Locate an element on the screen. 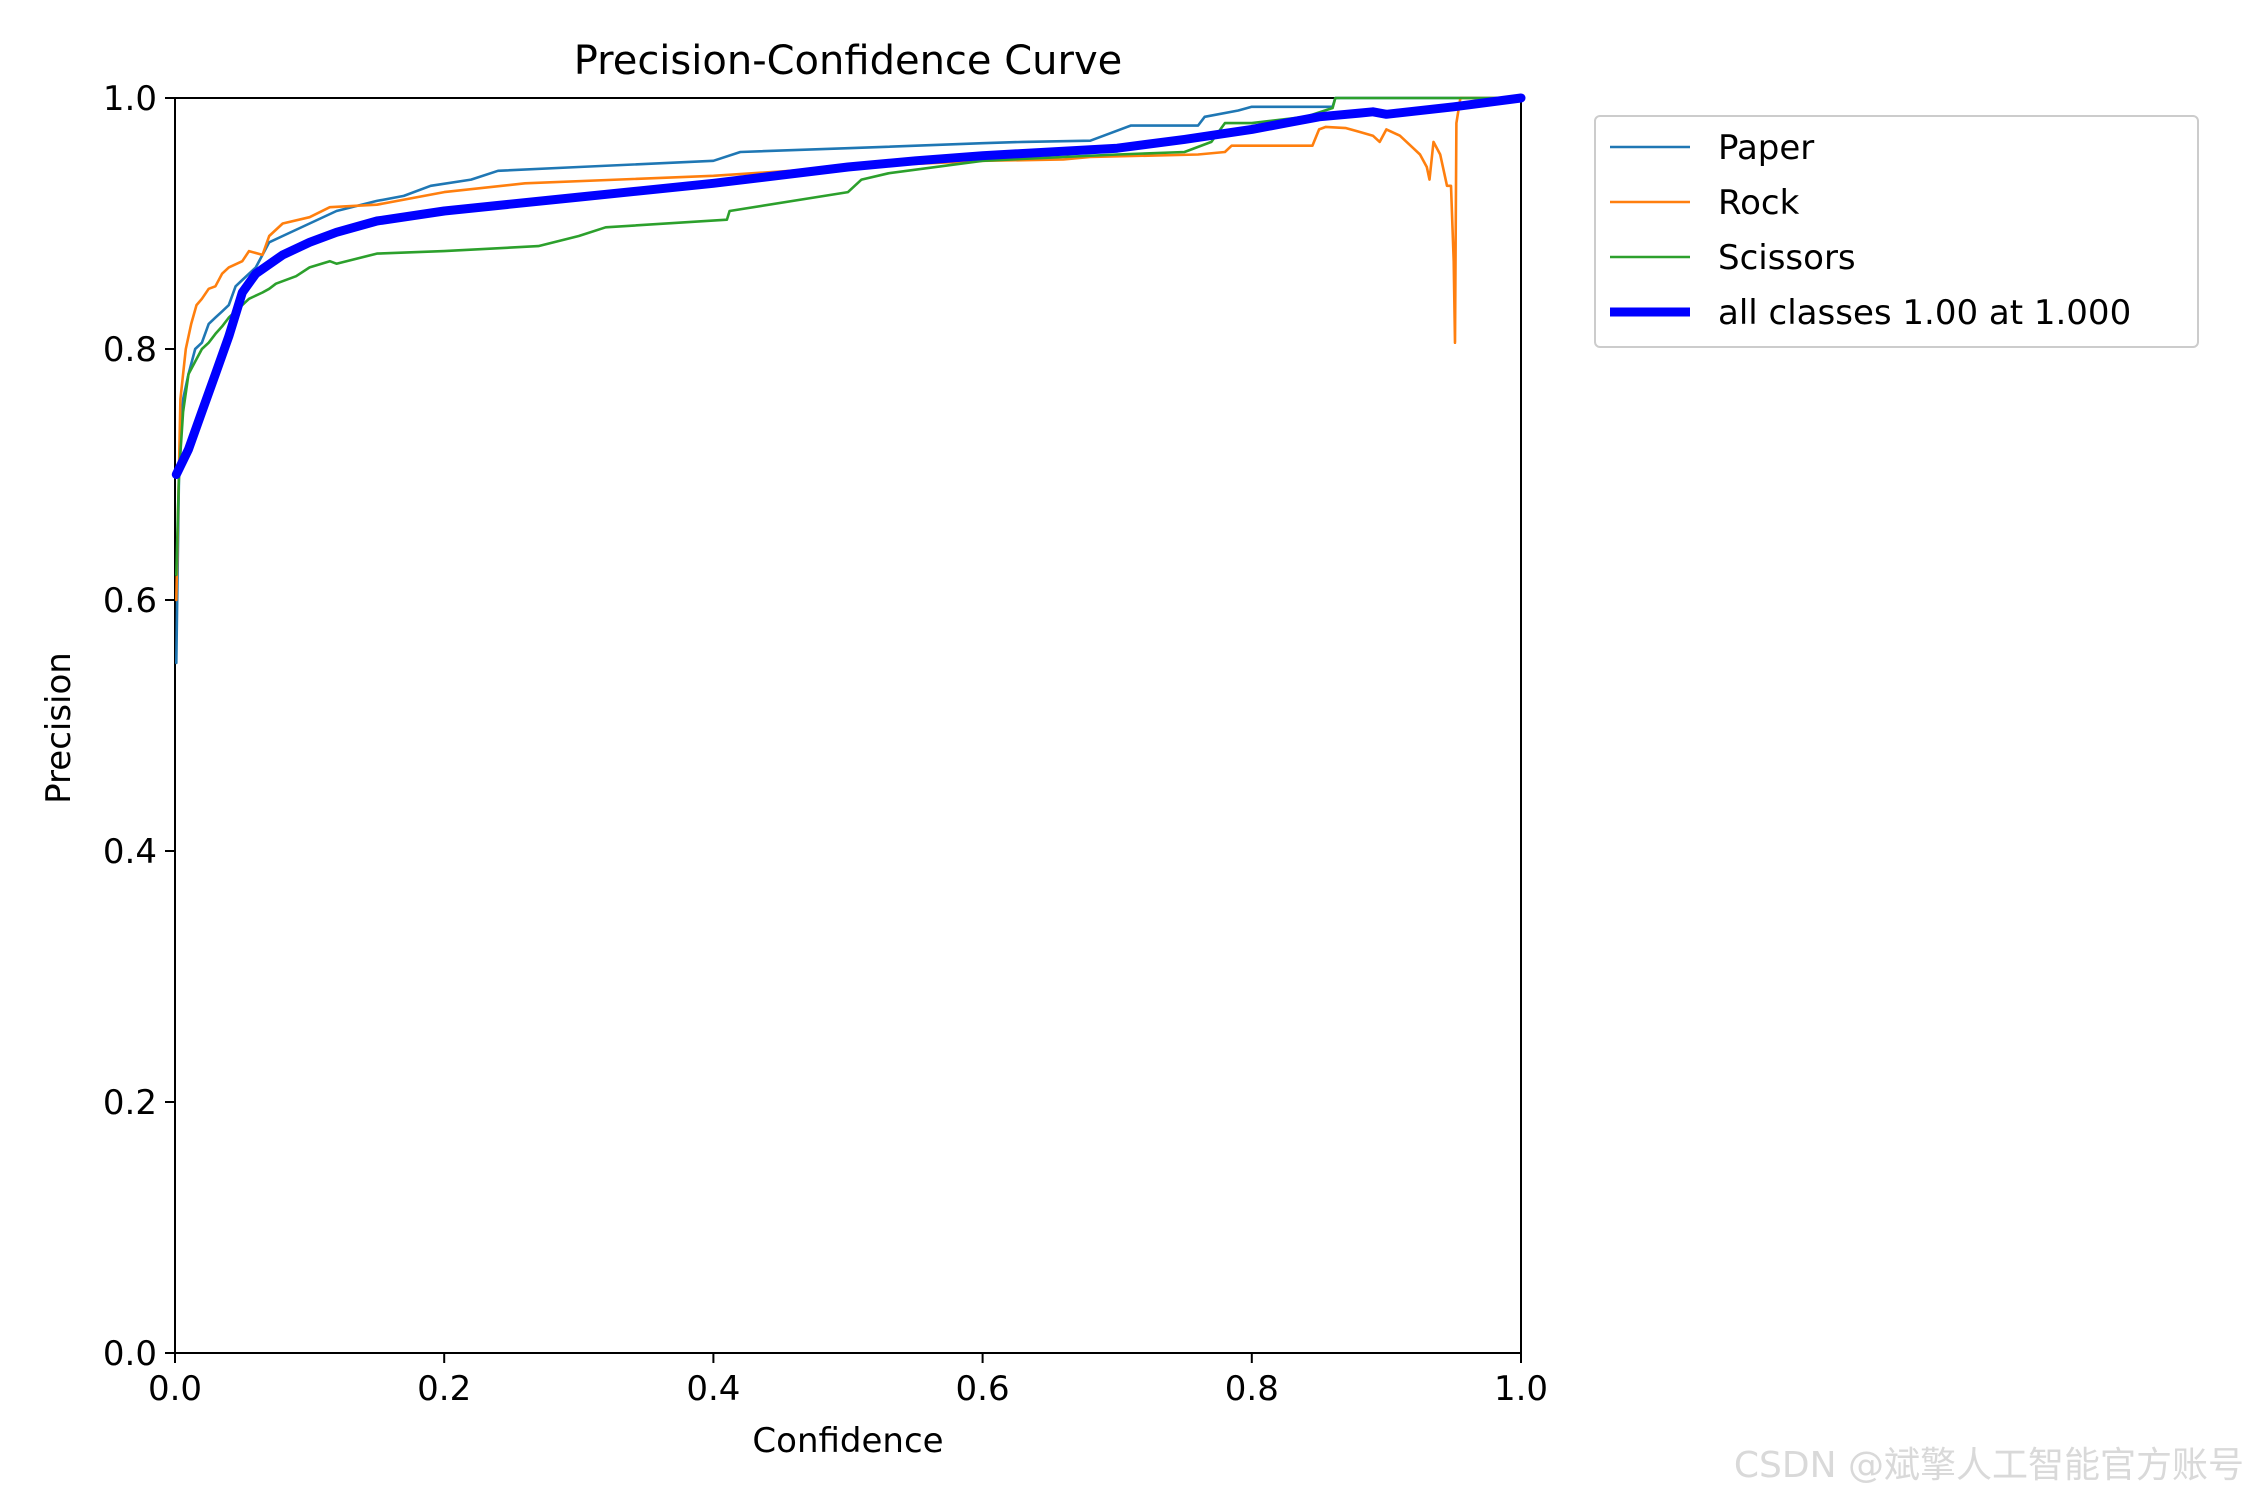 The width and height of the screenshot is (2250, 1500). x-tick-label: 1.0 is located at coordinates (1521, 1389).